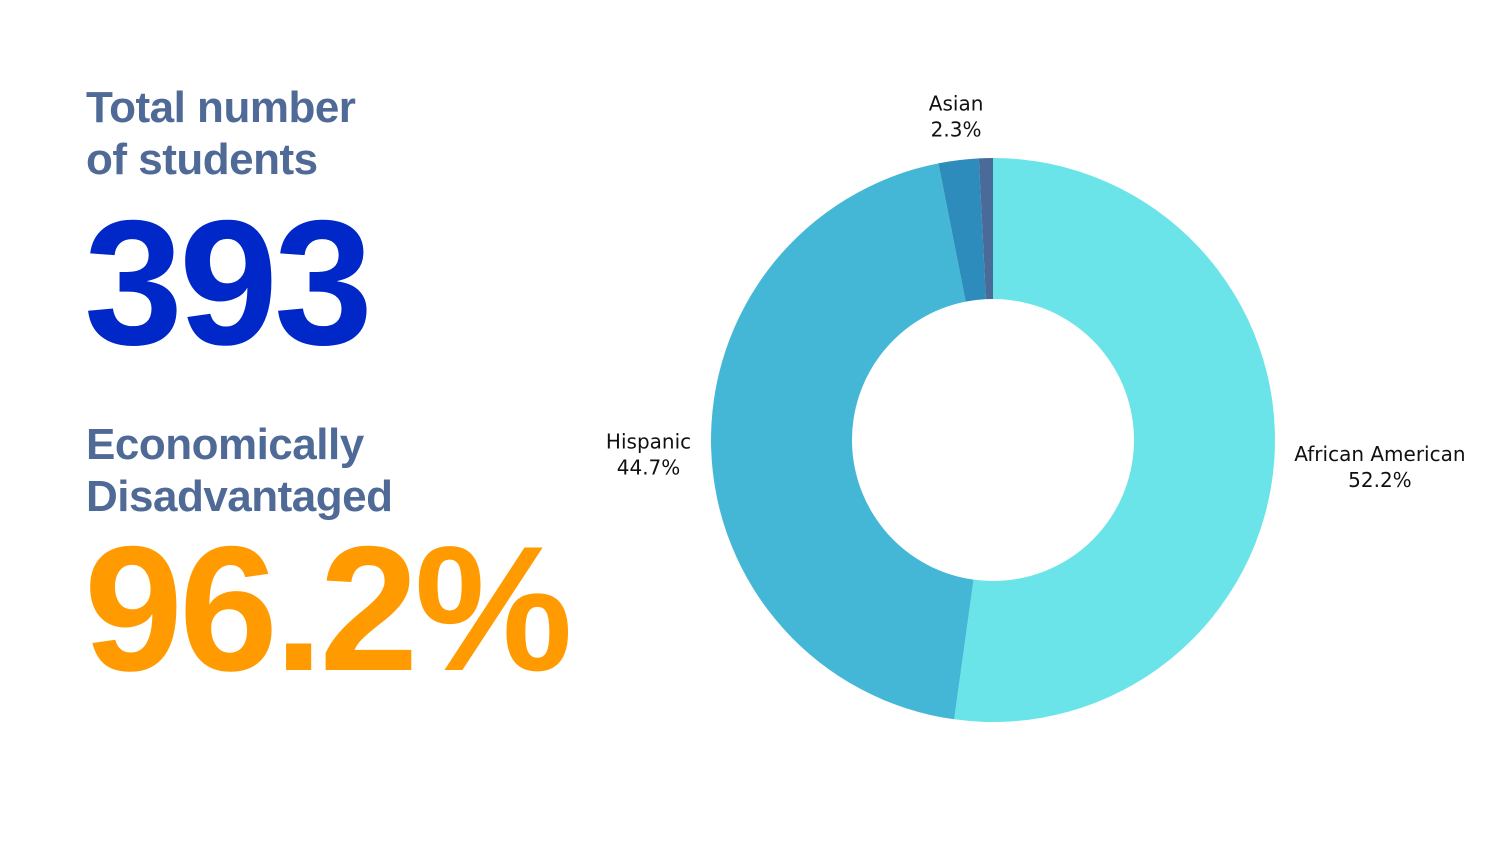 The height and width of the screenshot is (844, 1500). What do you see at coordinates (228, 282) in the screenshot?
I see `stat-value: 393` at bounding box center [228, 282].